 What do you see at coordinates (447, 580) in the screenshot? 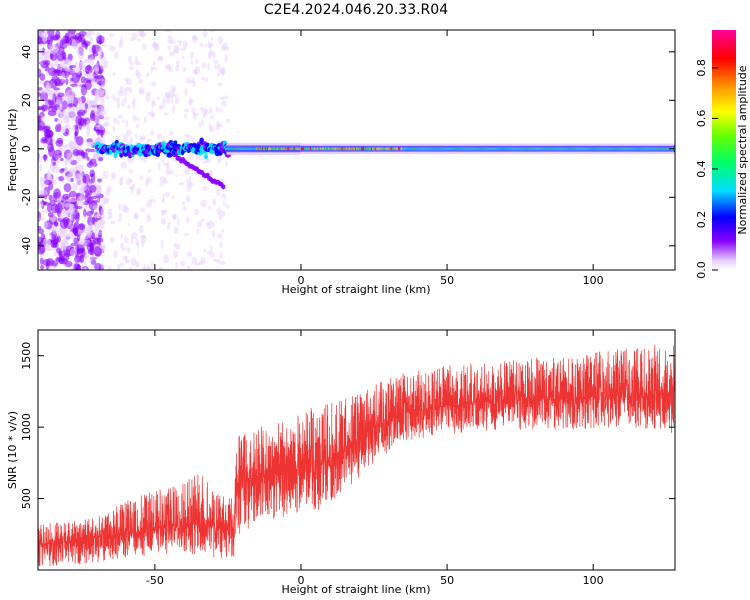
I see `snr-x-tick-label: 50` at bounding box center [447, 580].